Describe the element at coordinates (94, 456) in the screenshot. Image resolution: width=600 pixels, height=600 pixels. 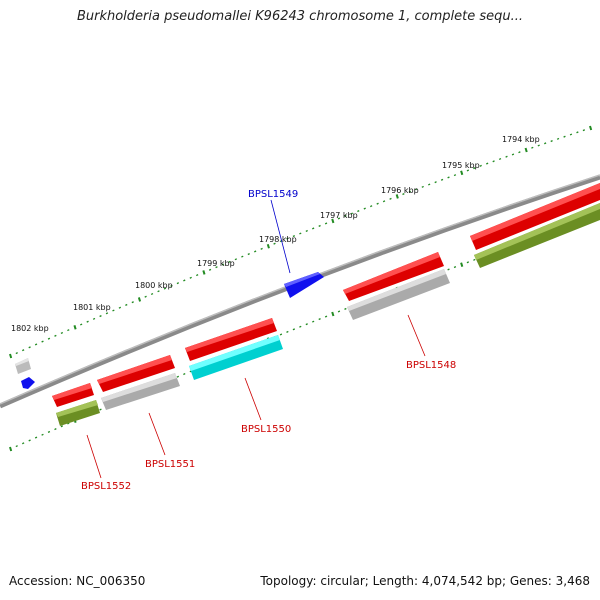
I see `leader-bpsl1552` at that location.